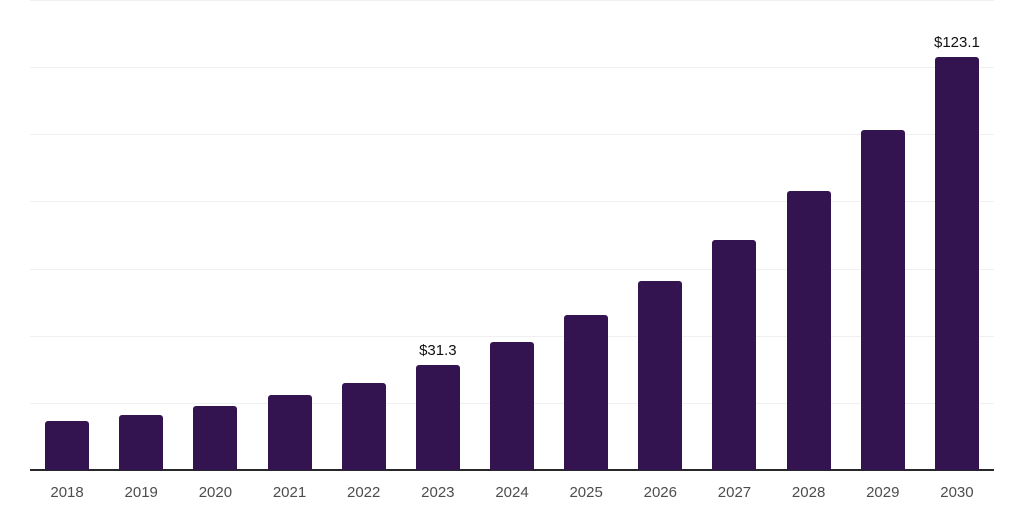 This screenshot has width=1024, height=512. I want to click on x-tick-2026: 2026, so click(660, 492).